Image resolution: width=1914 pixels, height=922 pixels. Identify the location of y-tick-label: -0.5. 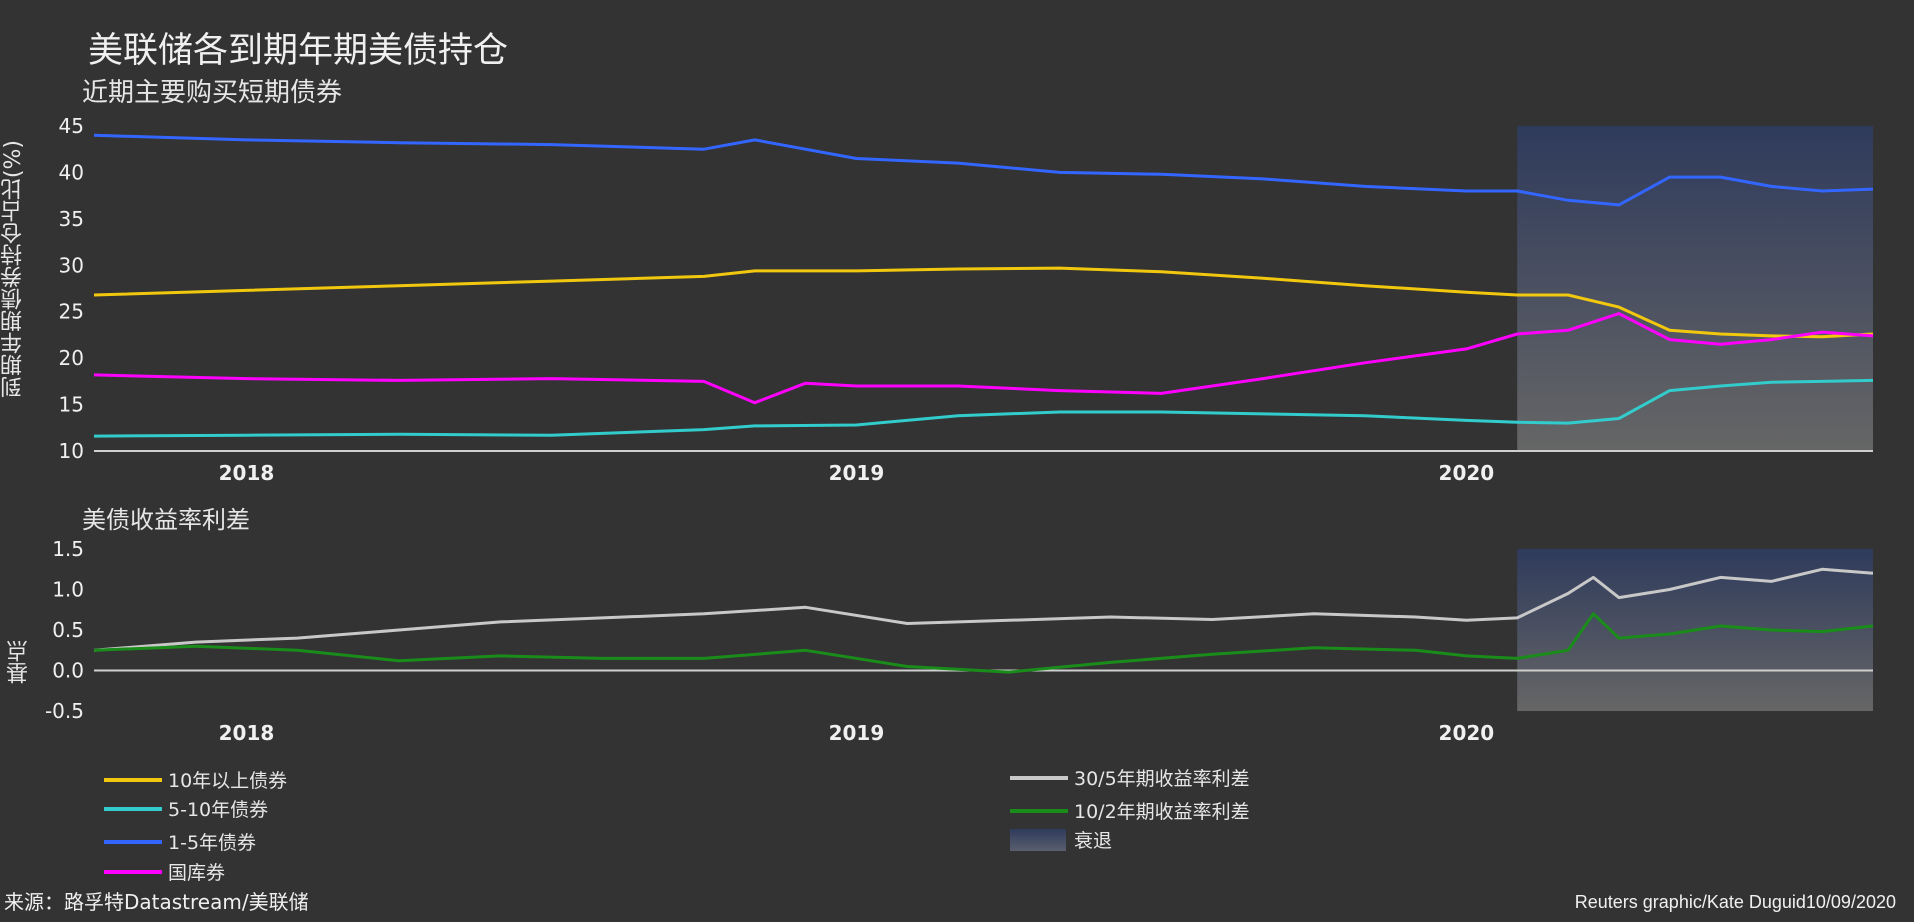
(64, 711).